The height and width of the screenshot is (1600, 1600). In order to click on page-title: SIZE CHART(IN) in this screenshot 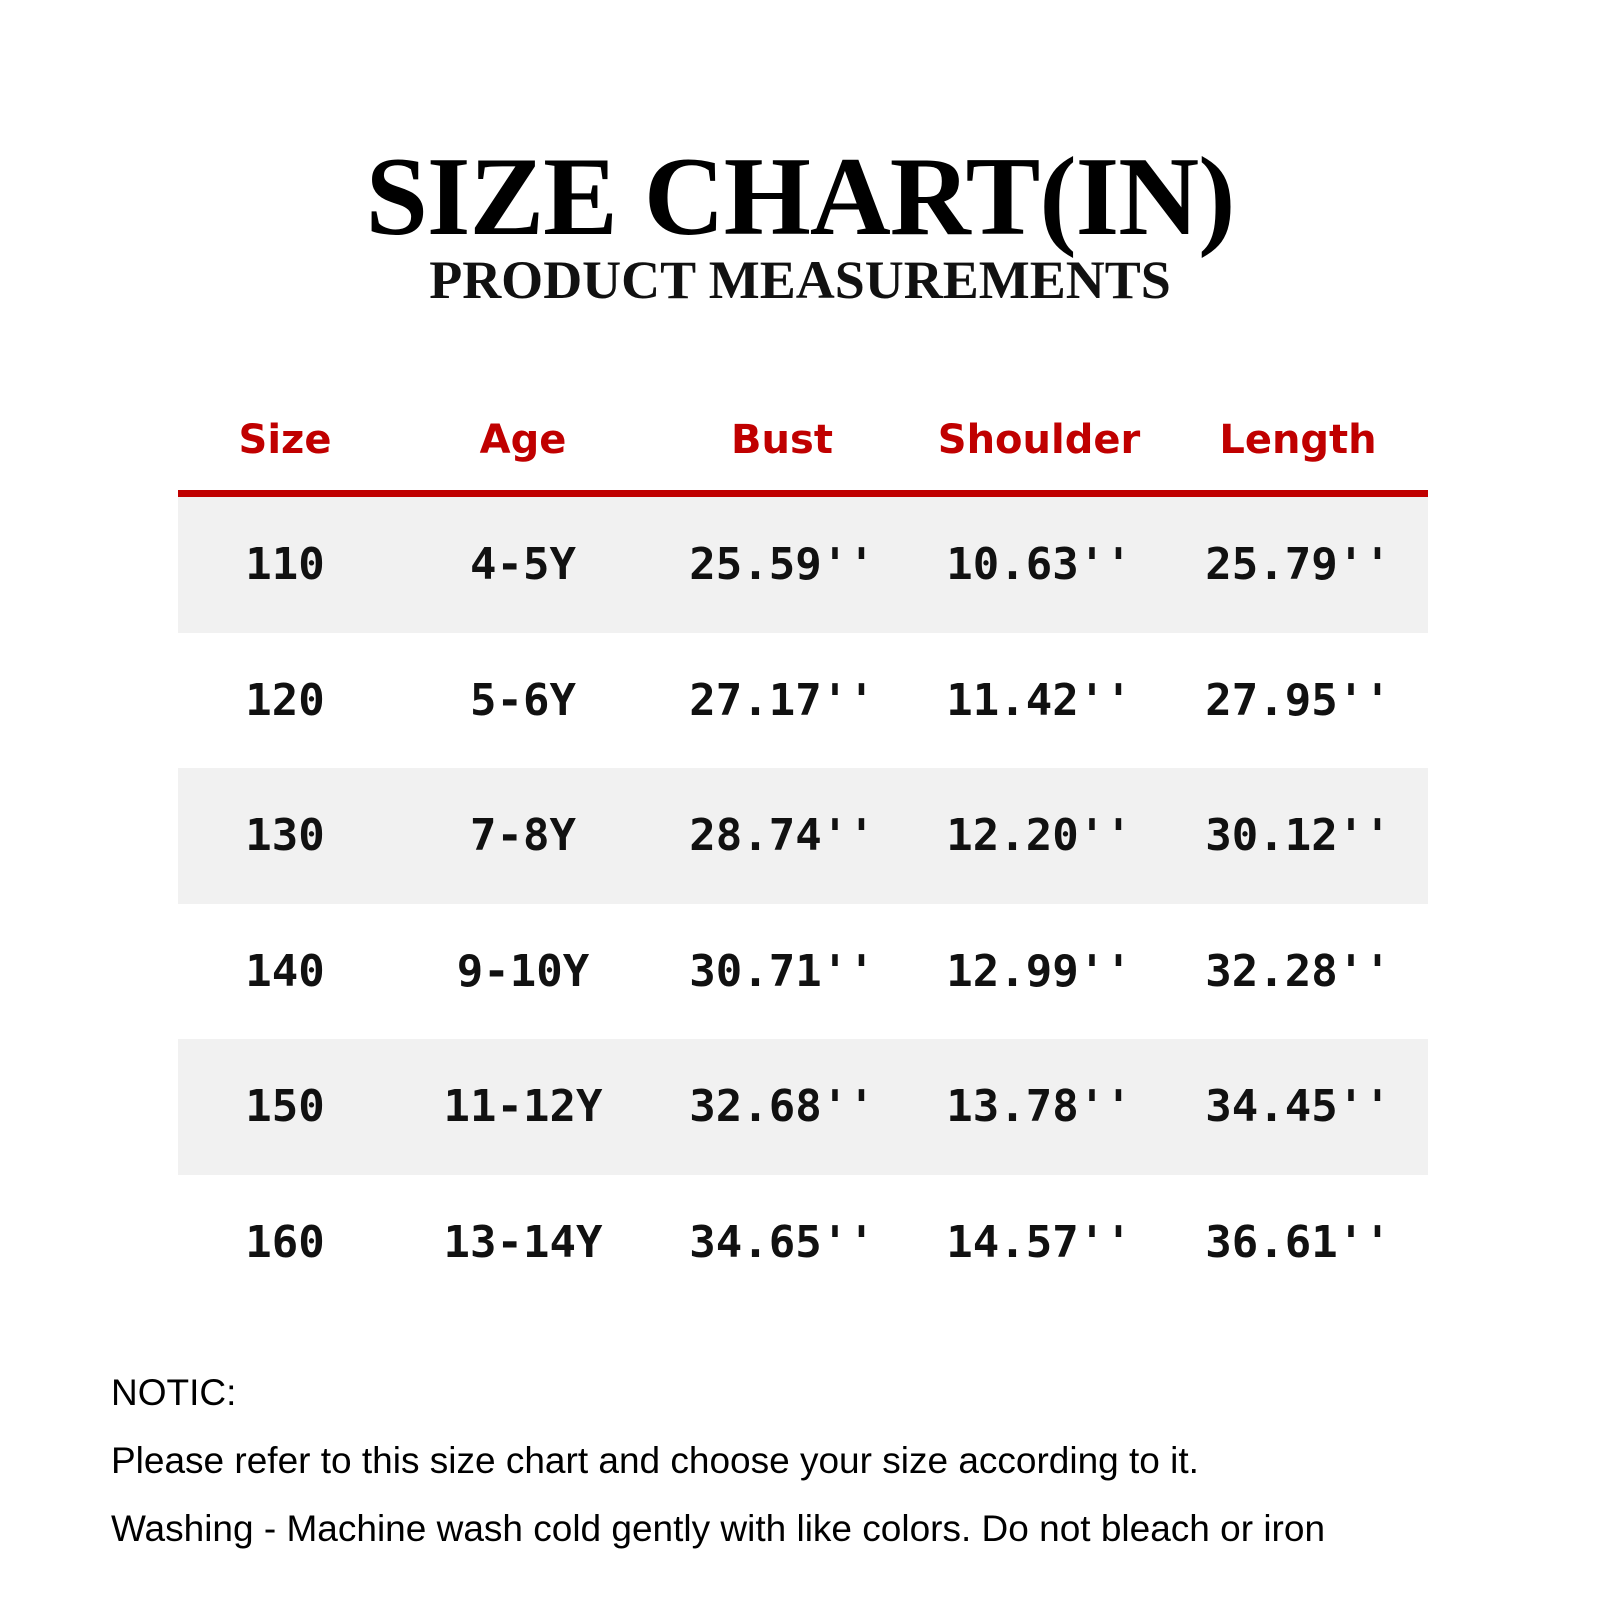, I will do `click(800, 197)`.